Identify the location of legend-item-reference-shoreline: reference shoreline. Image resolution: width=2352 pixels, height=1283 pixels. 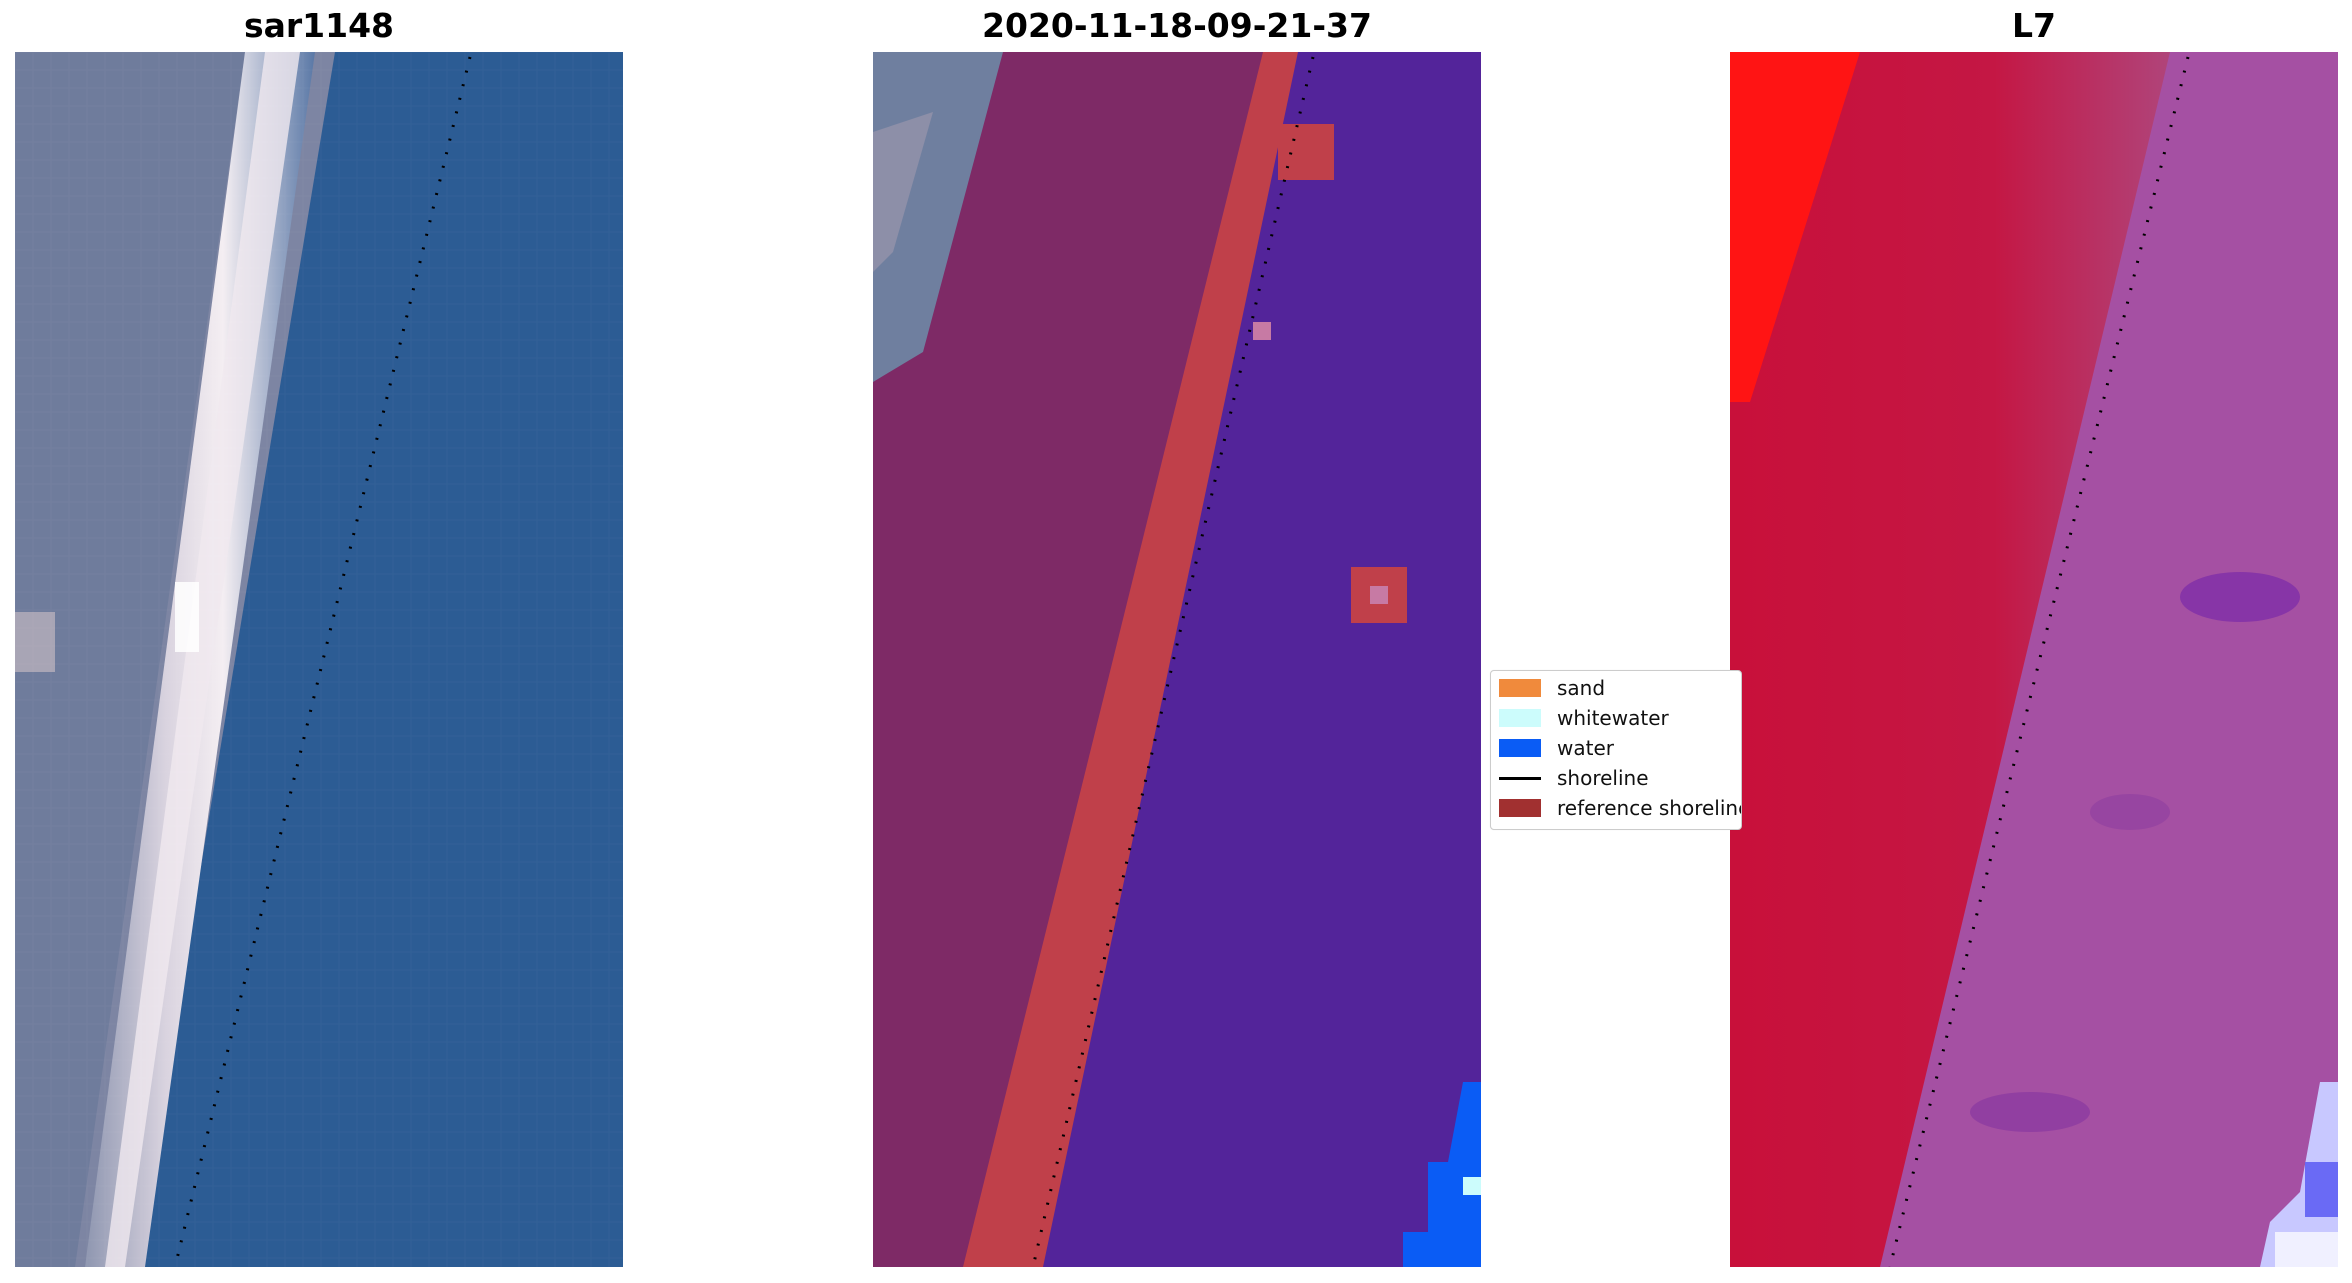
(1620, 808).